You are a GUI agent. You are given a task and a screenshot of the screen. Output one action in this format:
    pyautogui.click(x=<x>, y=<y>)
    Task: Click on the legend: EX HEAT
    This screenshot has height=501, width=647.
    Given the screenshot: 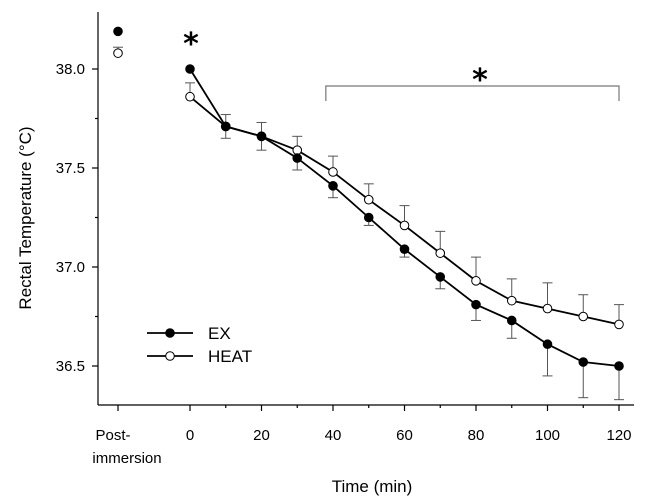 What is the action you would take?
    pyautogui.click(x=199, y=345)
    